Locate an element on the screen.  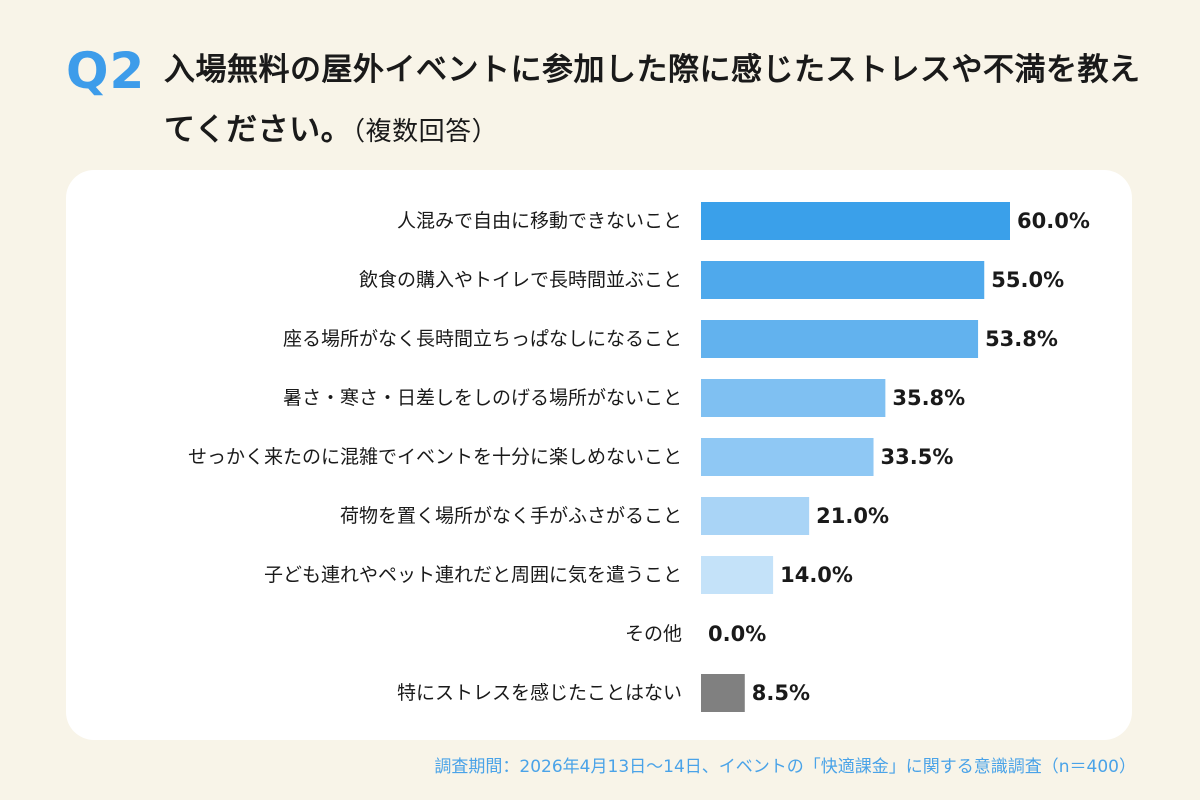
category-label-4: 暑さ・寒さ・日差しをしのげる場所がないこと is located at coordinates (482, 398).